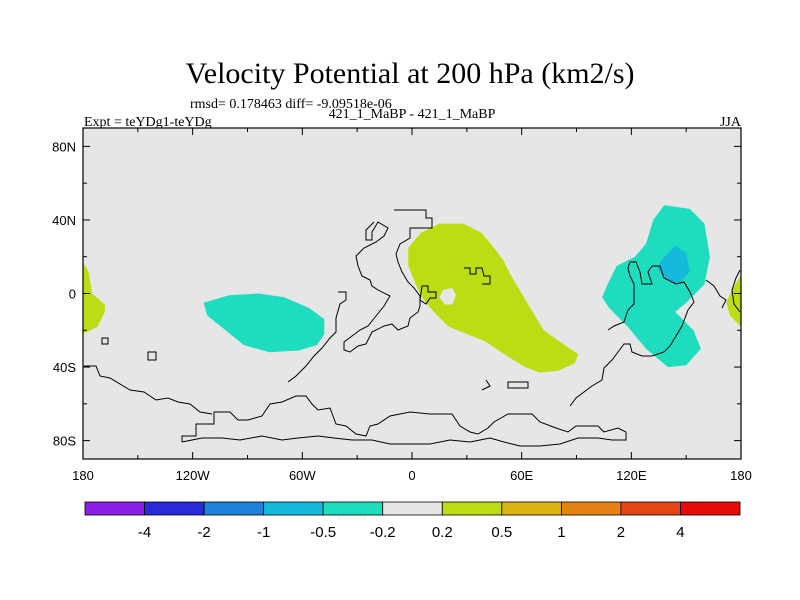 The image size is (800, 600). Describe the element at coordinates (383, 532) in the screenshot. I see `colorbar-label: -0.2` at that location.